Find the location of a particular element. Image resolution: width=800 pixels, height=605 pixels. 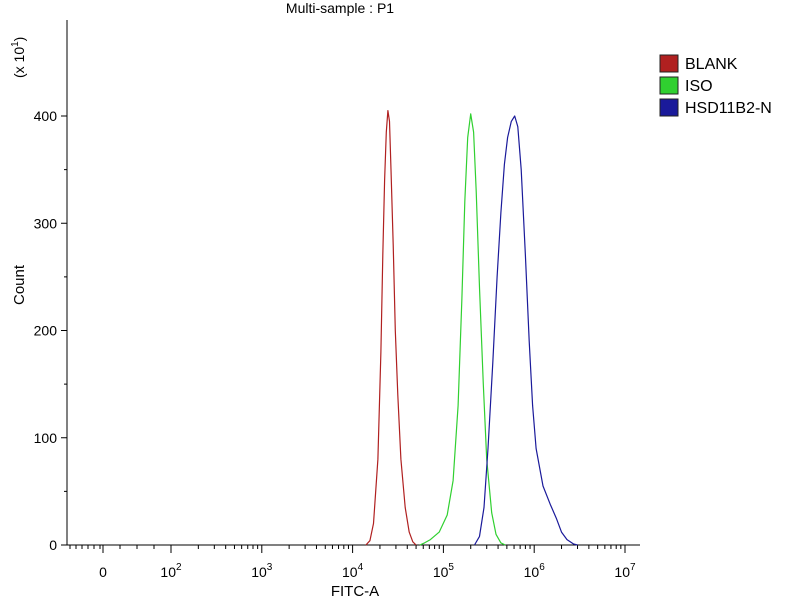

chart-title: Multi-sample : P1 is located at coordinates (340, 8).